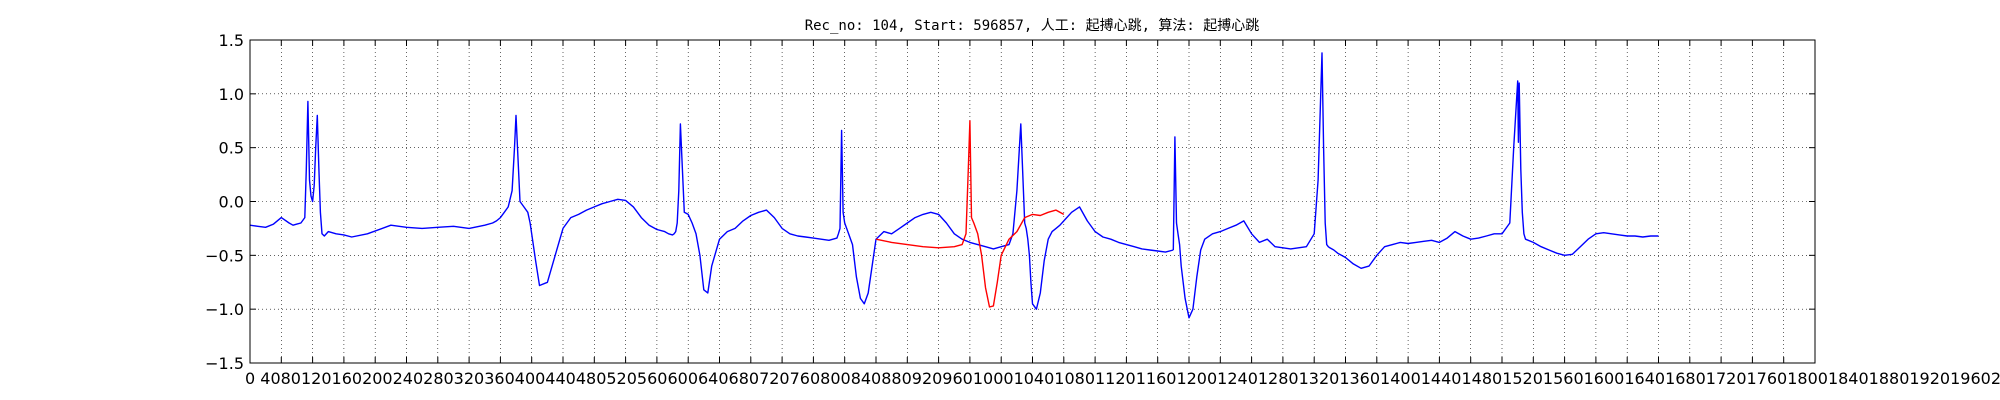 Image resolution: width=2000 pixels, height=400 pixels. Describe the element at coordinates (231, 40) in the screenshot. I see `y-tick-label: 1.5` at that location.